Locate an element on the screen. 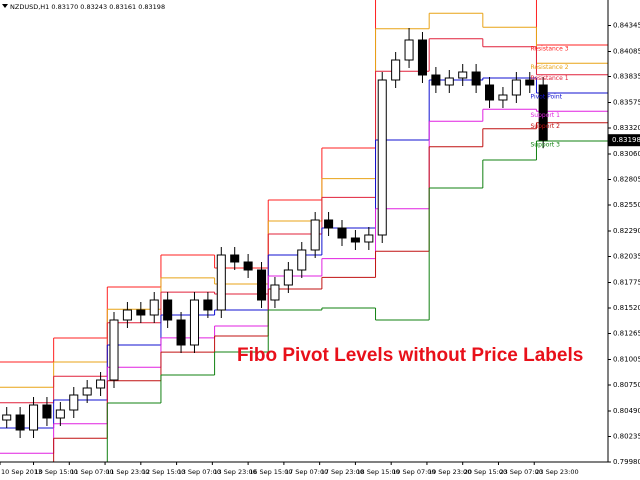 The height and width of the screenshot is (480, 640). last-price-label: 0.83198 is located at coordinates (626, 140).